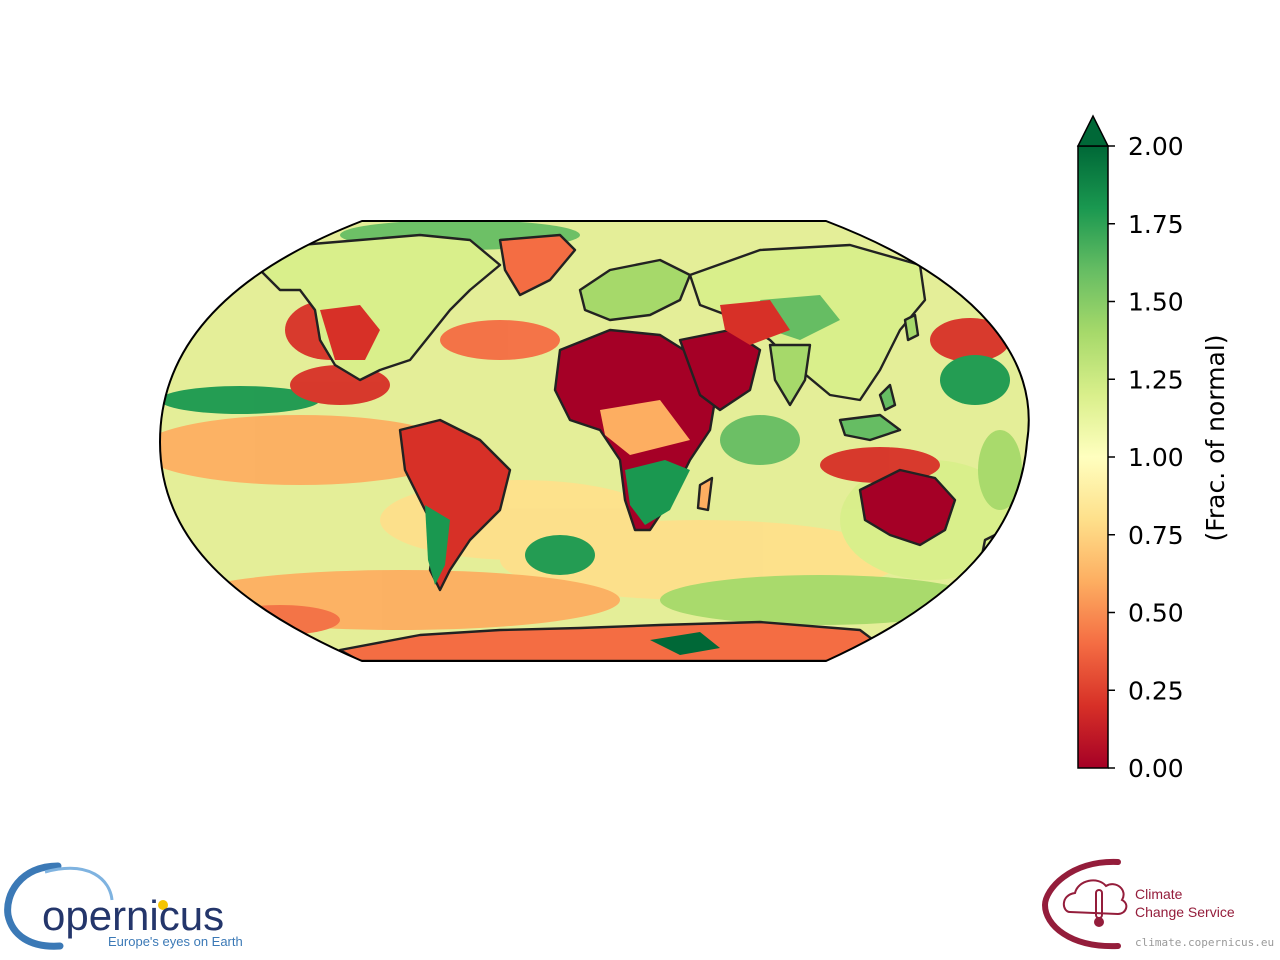  Describe the element at coordinates (705, 494) in the screenshot. I see `madagascar` at that location.